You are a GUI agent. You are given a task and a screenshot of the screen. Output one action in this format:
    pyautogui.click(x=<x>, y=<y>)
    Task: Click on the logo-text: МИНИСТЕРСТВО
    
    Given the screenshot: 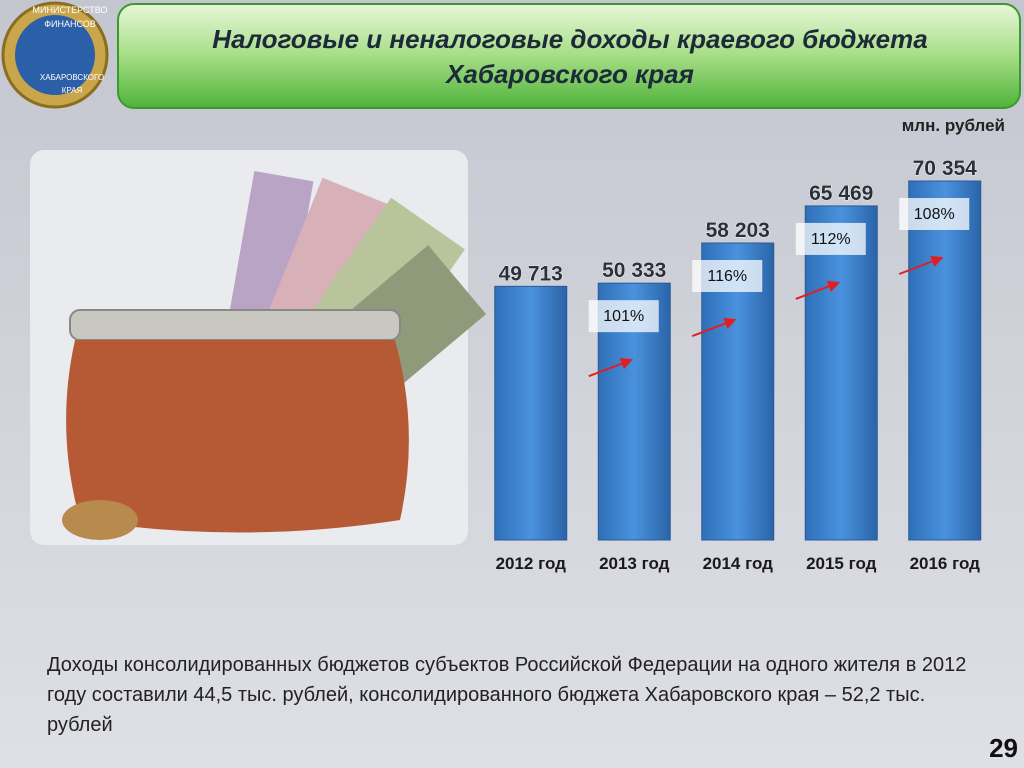 What is the action you would take?
    pyautogui.click(x=70, y=10)
    